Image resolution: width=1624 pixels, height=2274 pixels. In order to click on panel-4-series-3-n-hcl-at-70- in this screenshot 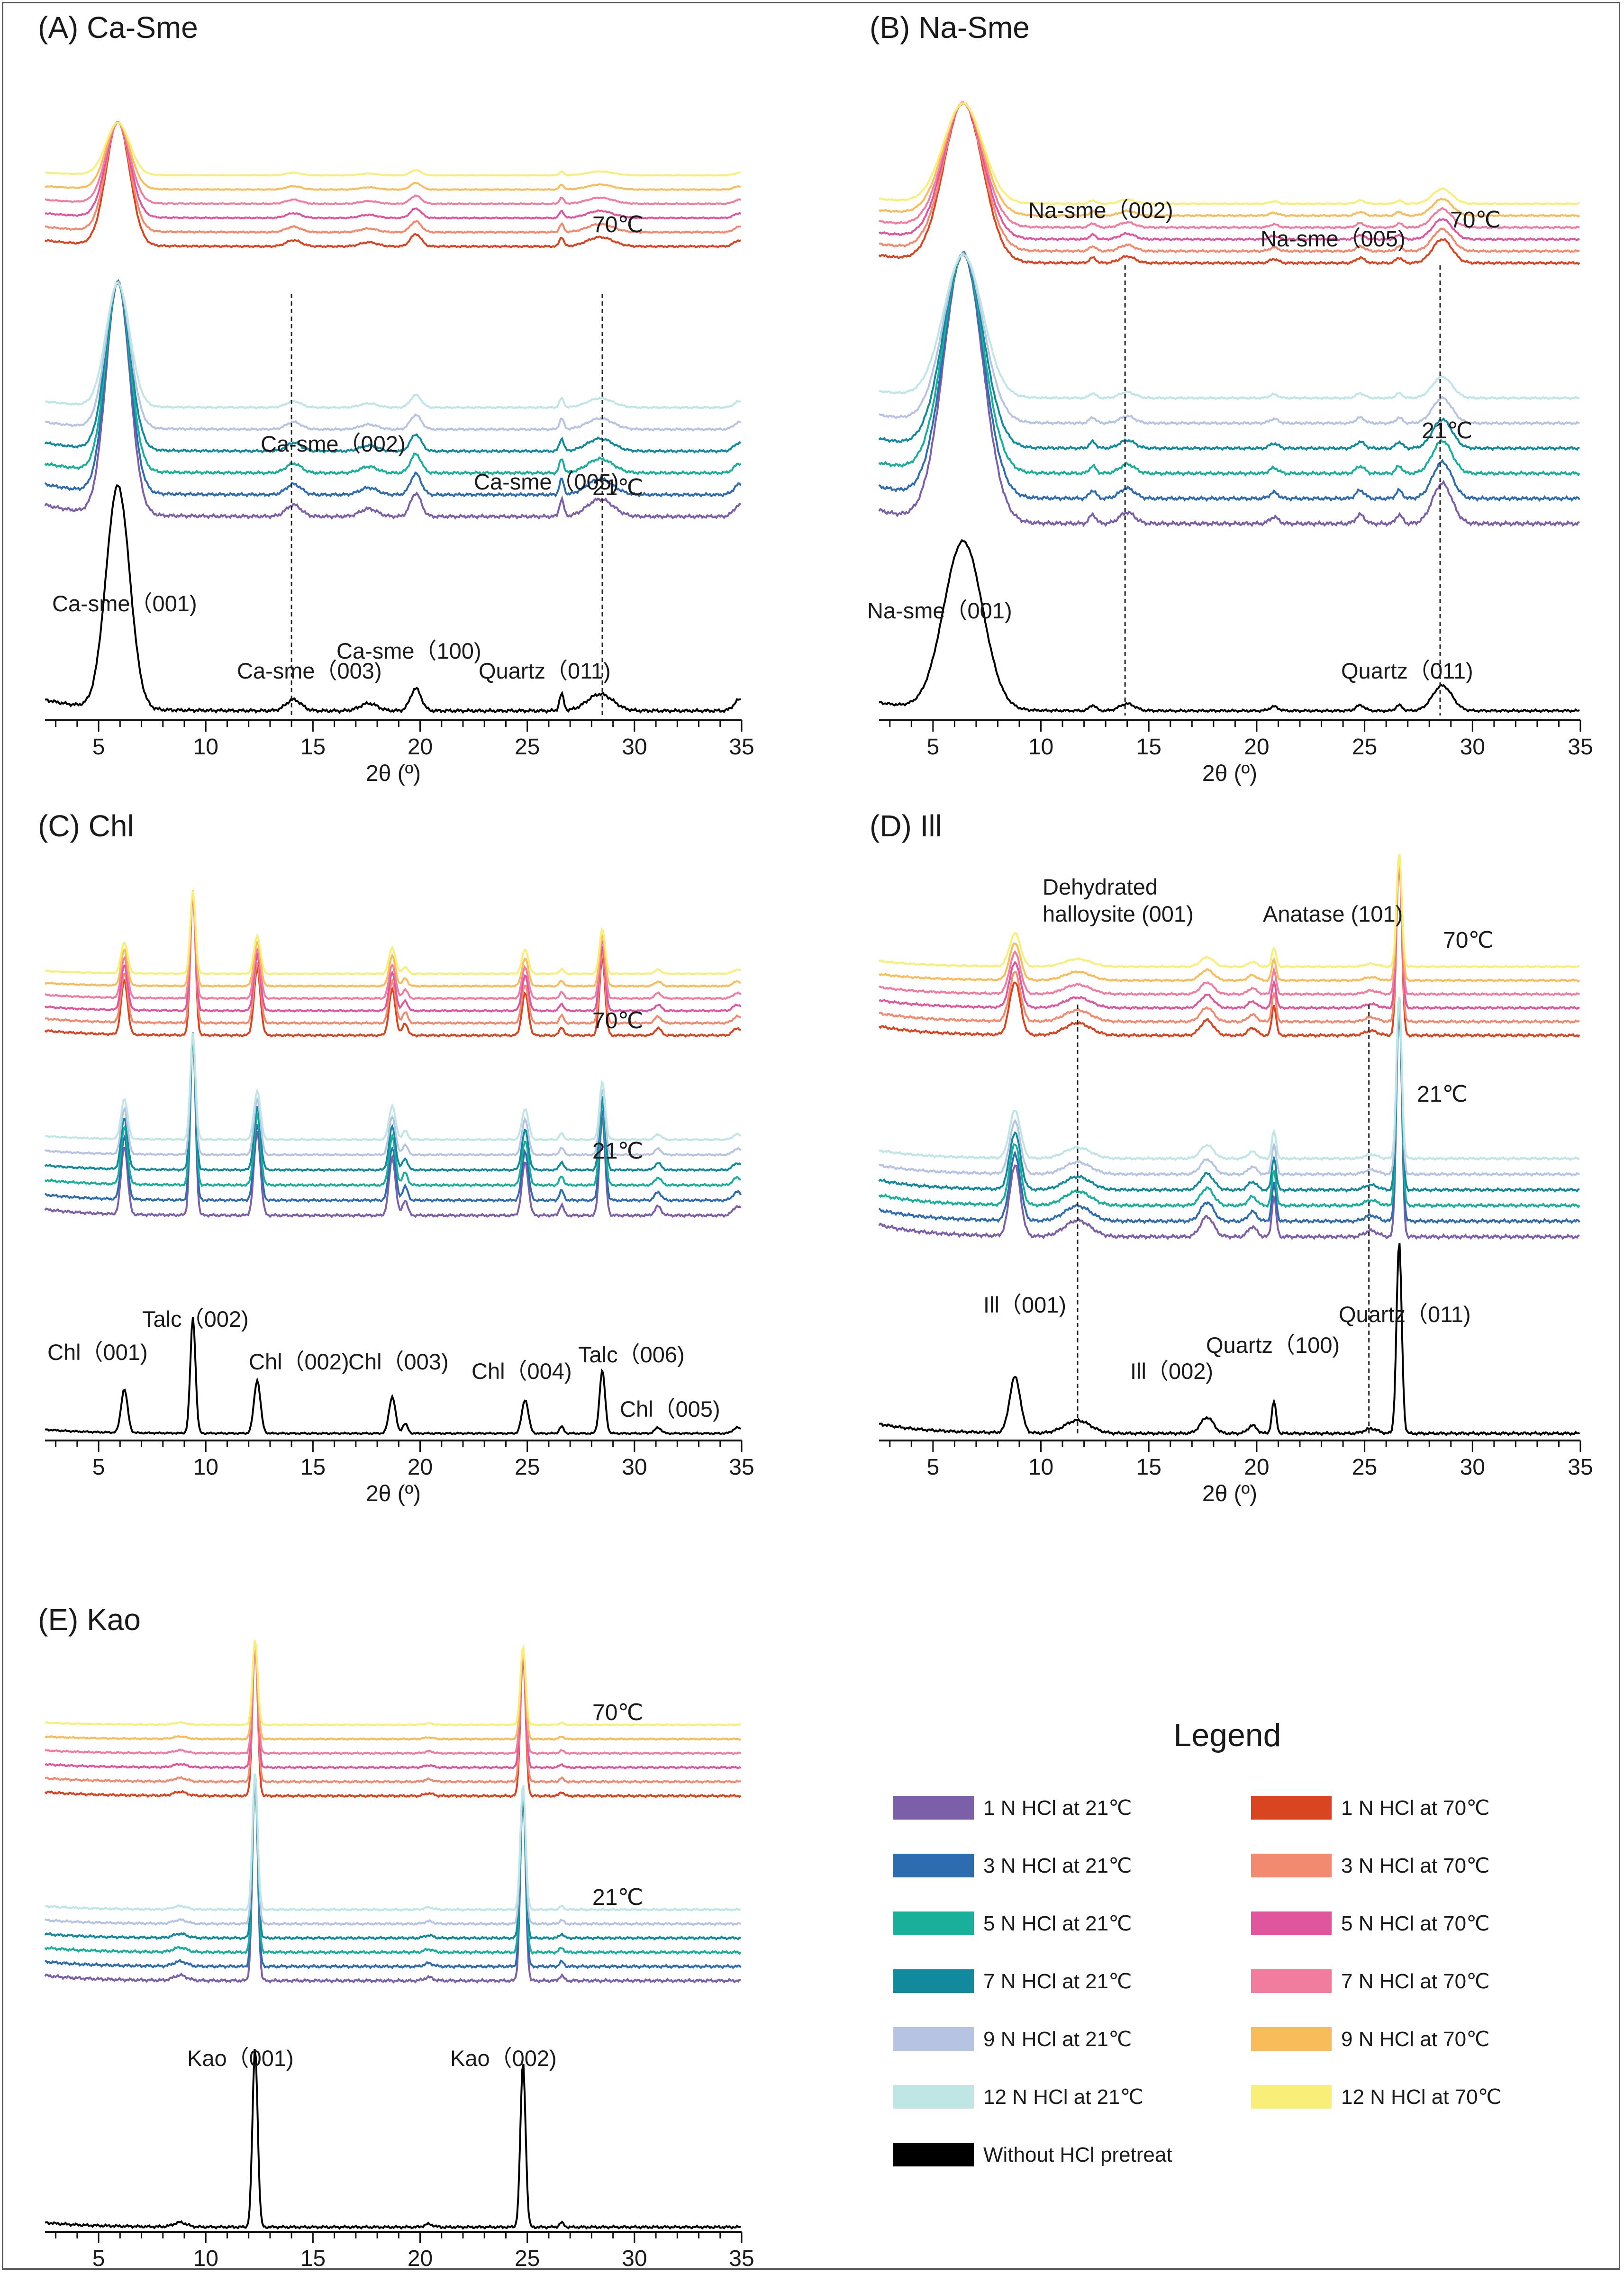, I will do `click(393, 1712)`.